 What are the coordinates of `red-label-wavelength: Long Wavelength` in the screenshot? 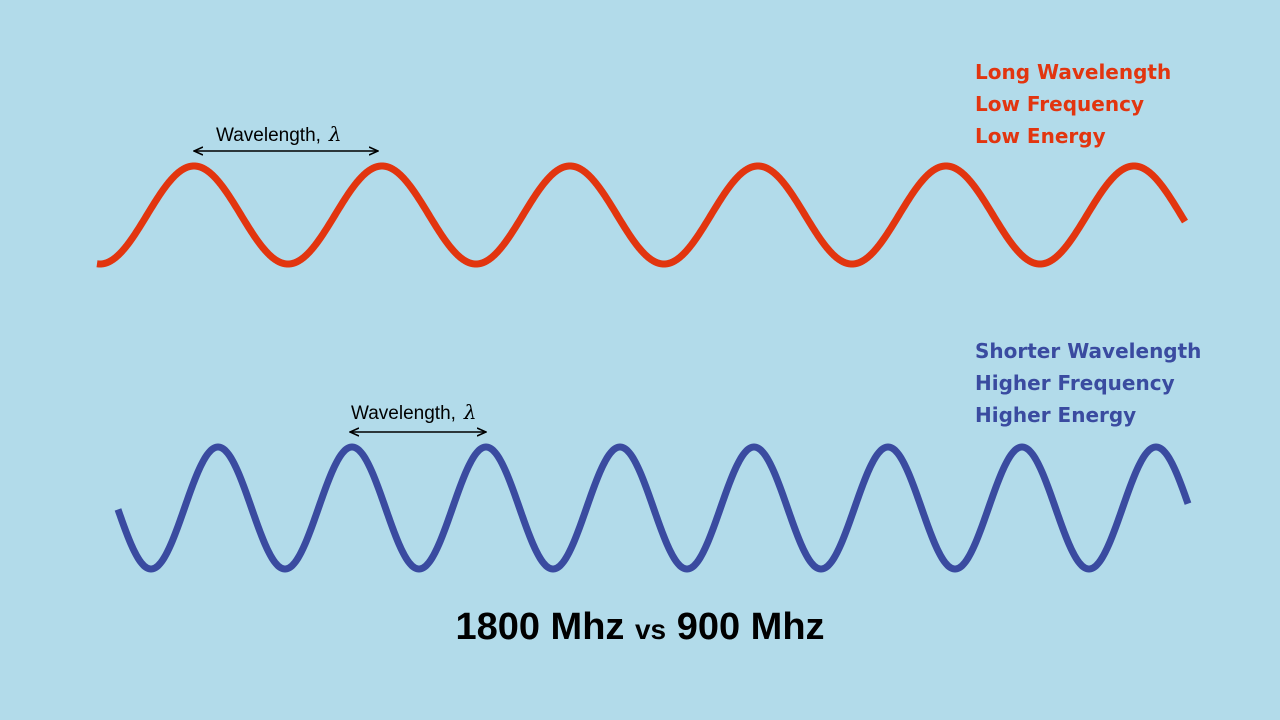 It's located at (1073, 72).